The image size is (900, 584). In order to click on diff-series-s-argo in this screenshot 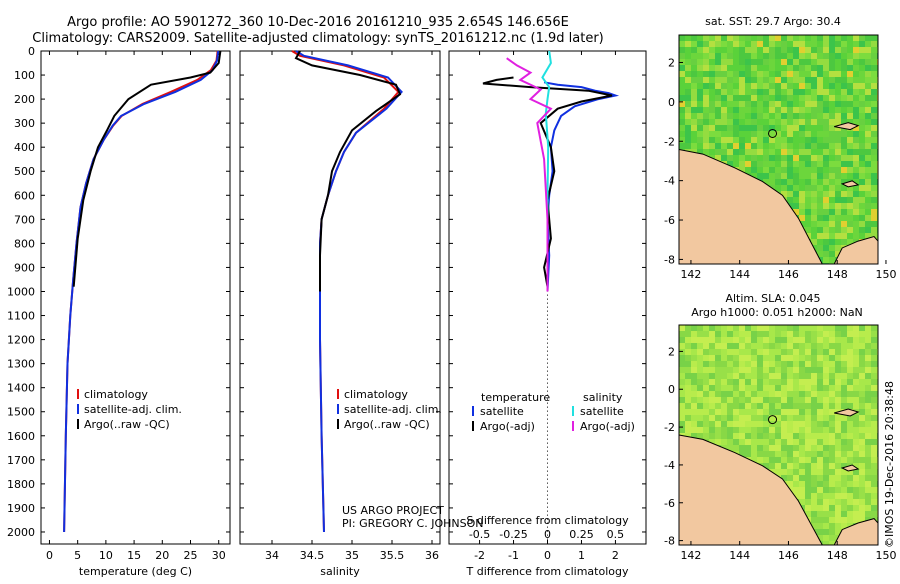, I will do `click(529, 174)`.